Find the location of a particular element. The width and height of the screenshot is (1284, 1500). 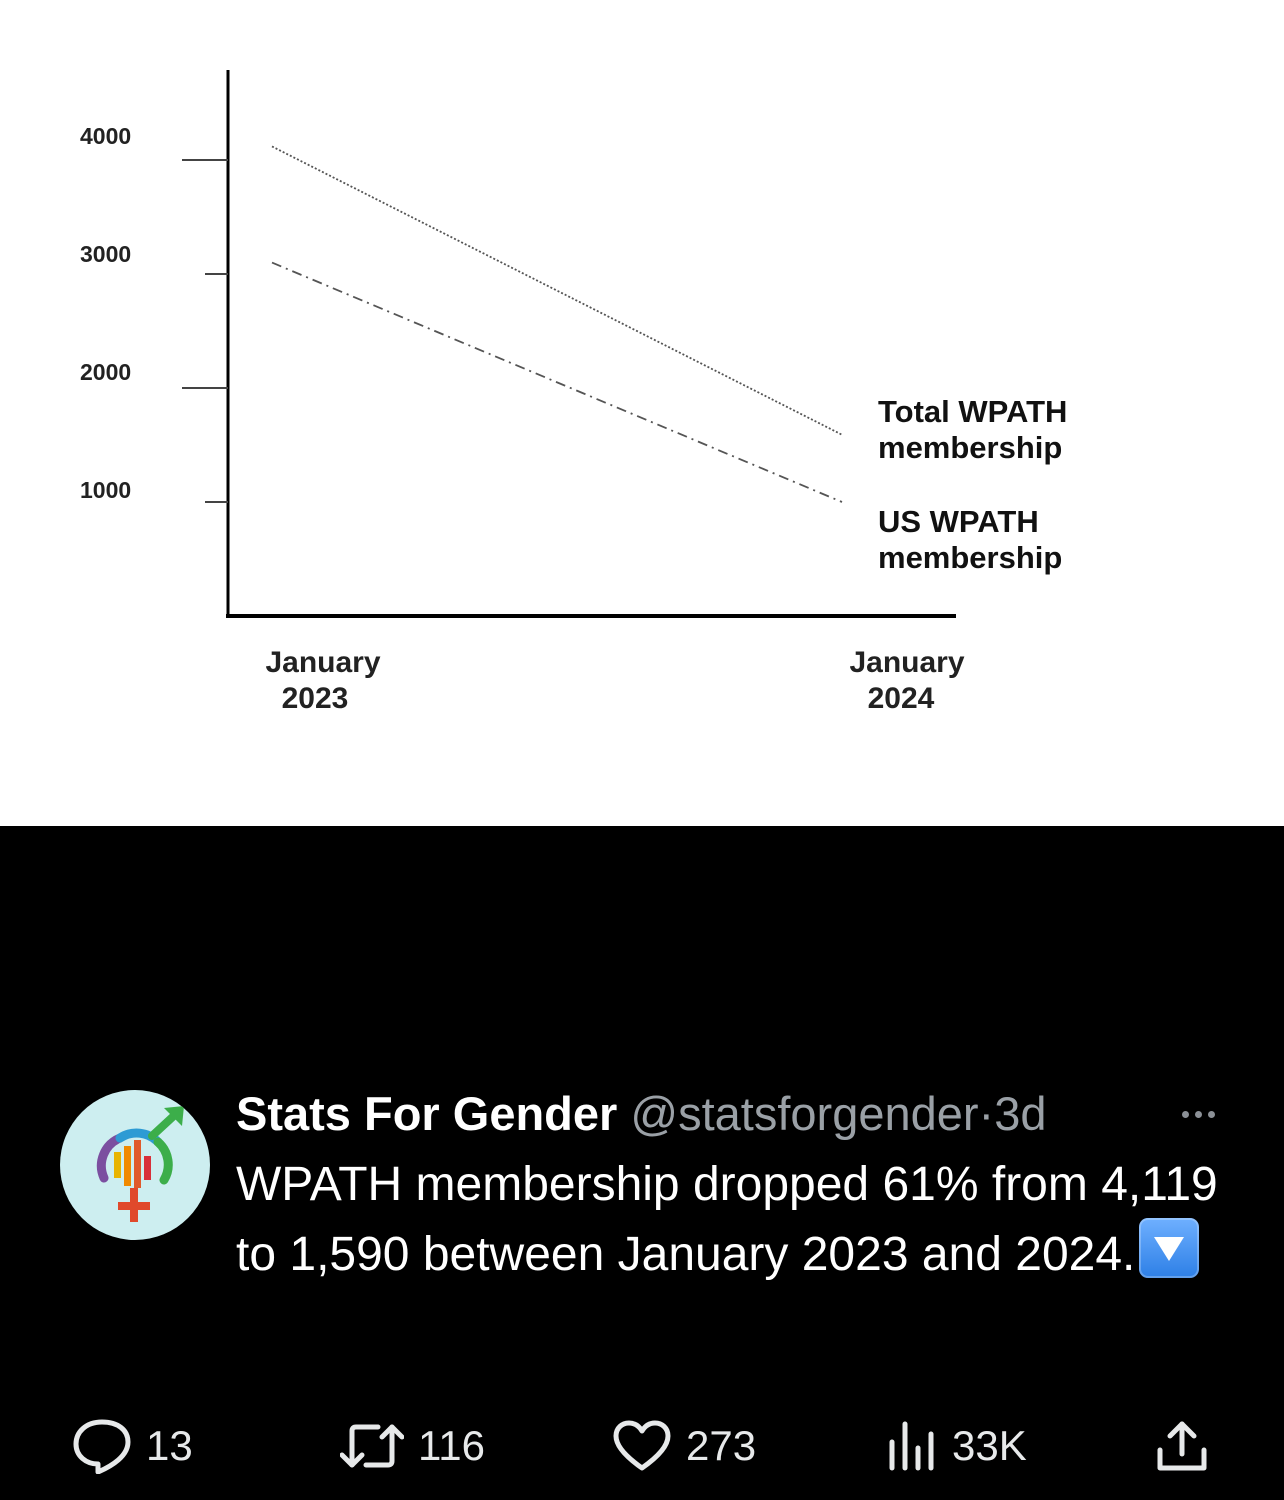

more-options-button is located at coordinates (1198, 1114).